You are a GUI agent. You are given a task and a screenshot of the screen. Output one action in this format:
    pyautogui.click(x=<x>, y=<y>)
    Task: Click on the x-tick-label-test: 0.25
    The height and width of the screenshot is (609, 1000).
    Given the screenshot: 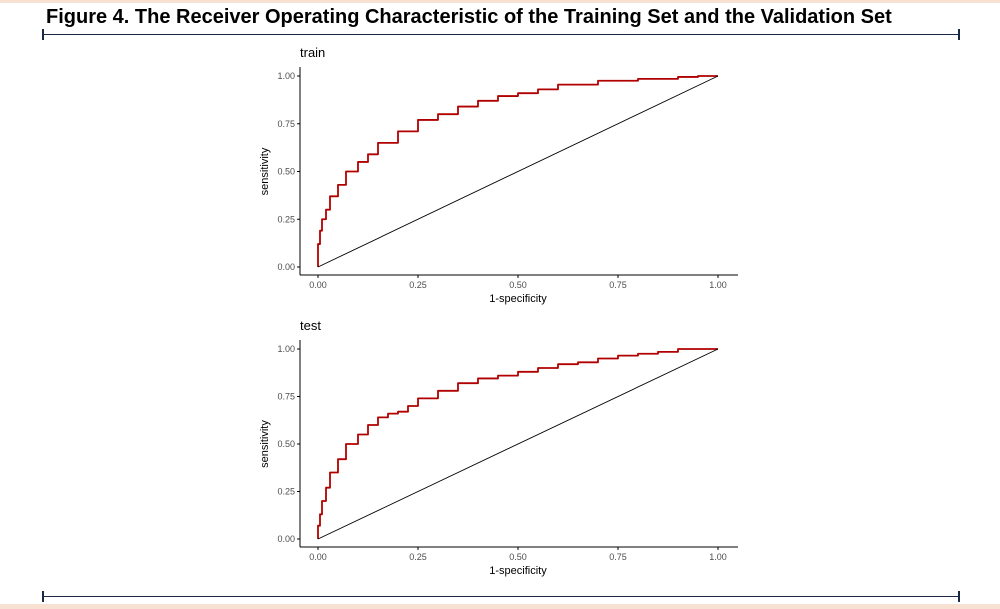 What is the action you would take?
    pyautogui.click(x=418, y=557)
    